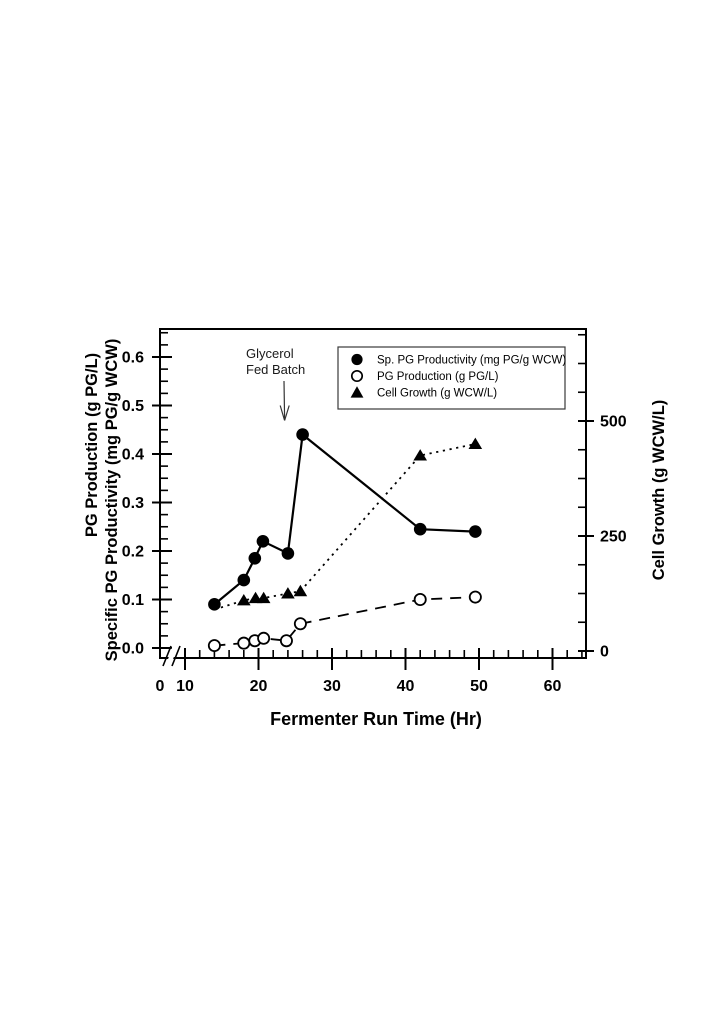 Image resolution: width=727 pixels, height=1034 pixels. Describe the element at coordinates (275, 369) in the screenshot. I see `annotation-text-line2: Fed Batch` at that location.